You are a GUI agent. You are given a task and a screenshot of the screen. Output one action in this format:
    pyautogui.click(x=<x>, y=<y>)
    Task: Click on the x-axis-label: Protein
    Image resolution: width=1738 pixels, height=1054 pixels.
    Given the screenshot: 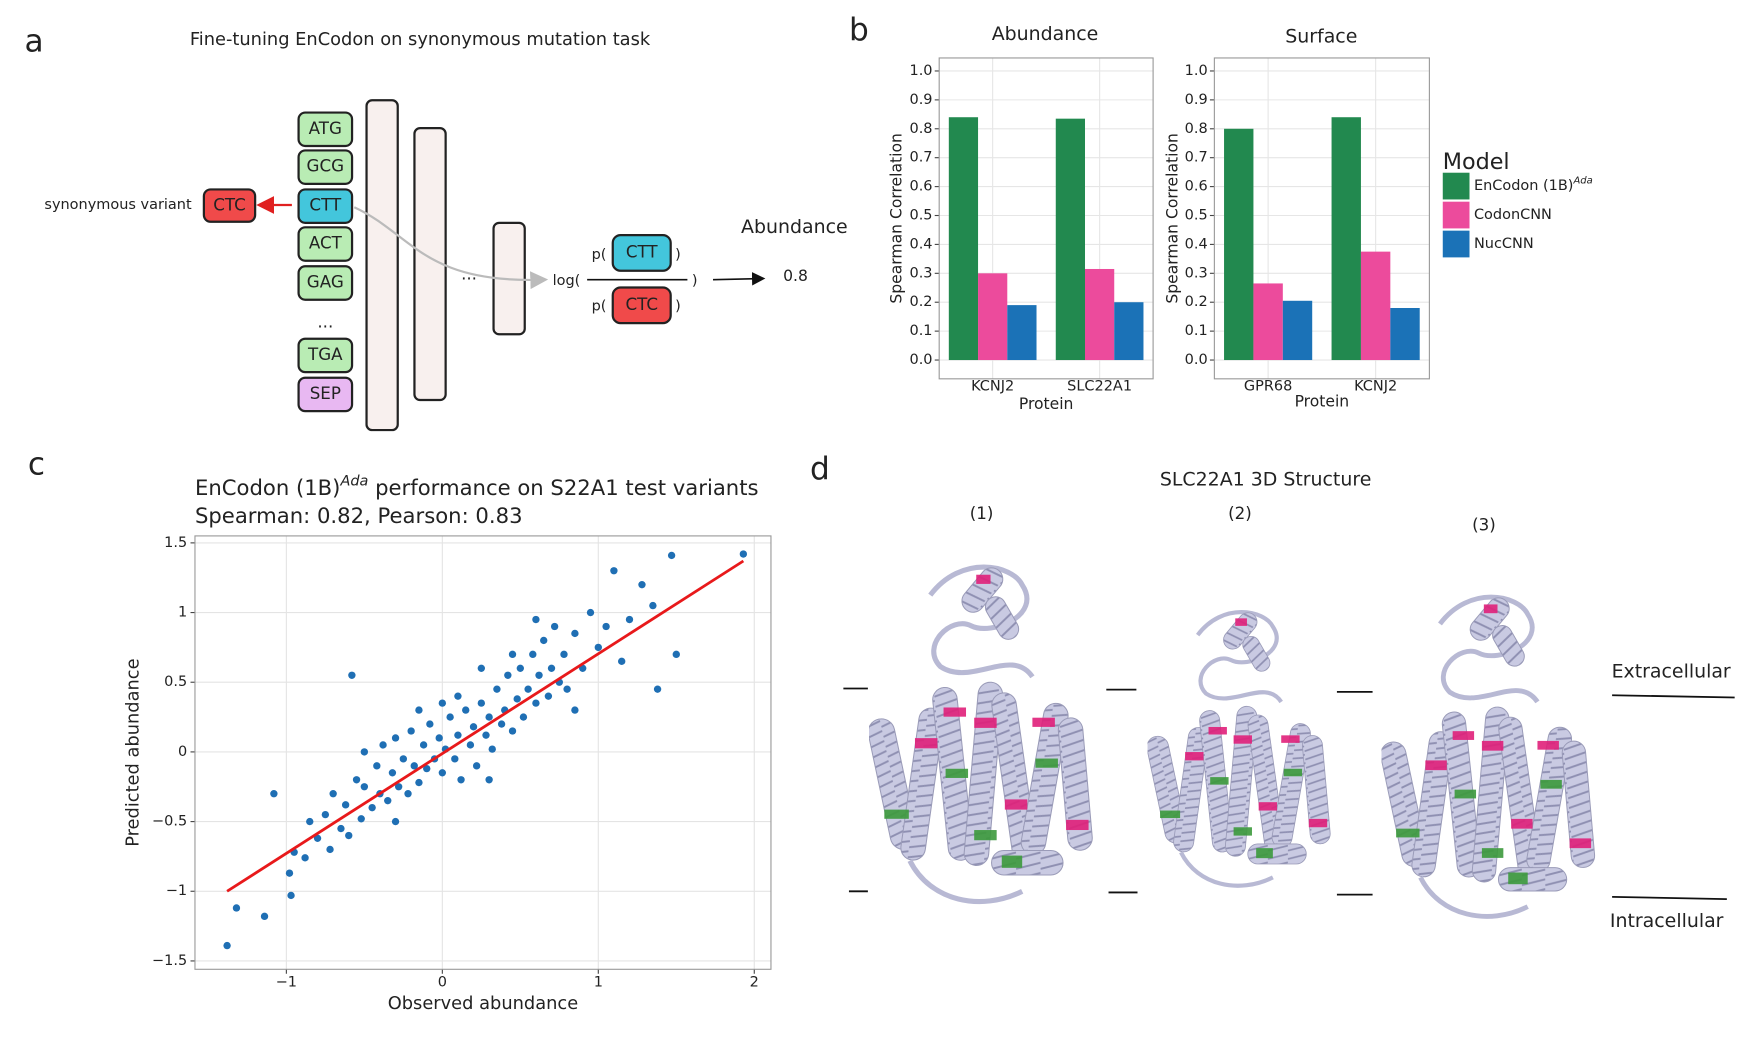 What is the action you would take?
    pyautogui.click(x=1322, y=402)
    